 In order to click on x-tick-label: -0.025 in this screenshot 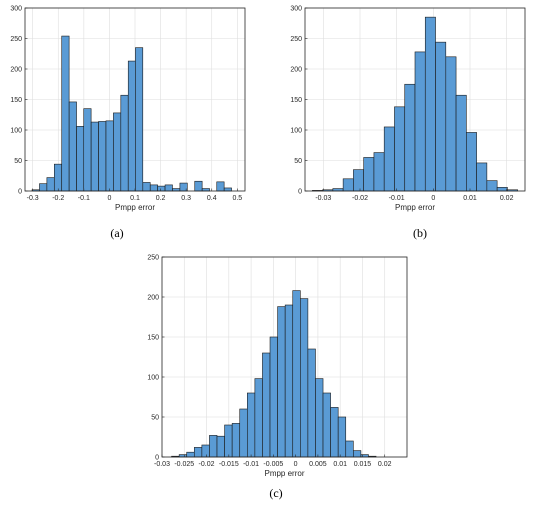, I will do `click(184, 464)`.